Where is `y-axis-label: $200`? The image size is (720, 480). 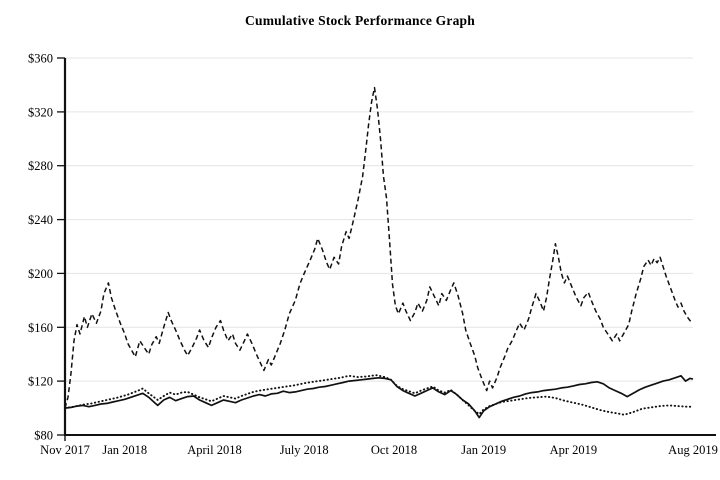
y-axis-label: $200 is located at coordinates (40, 274).